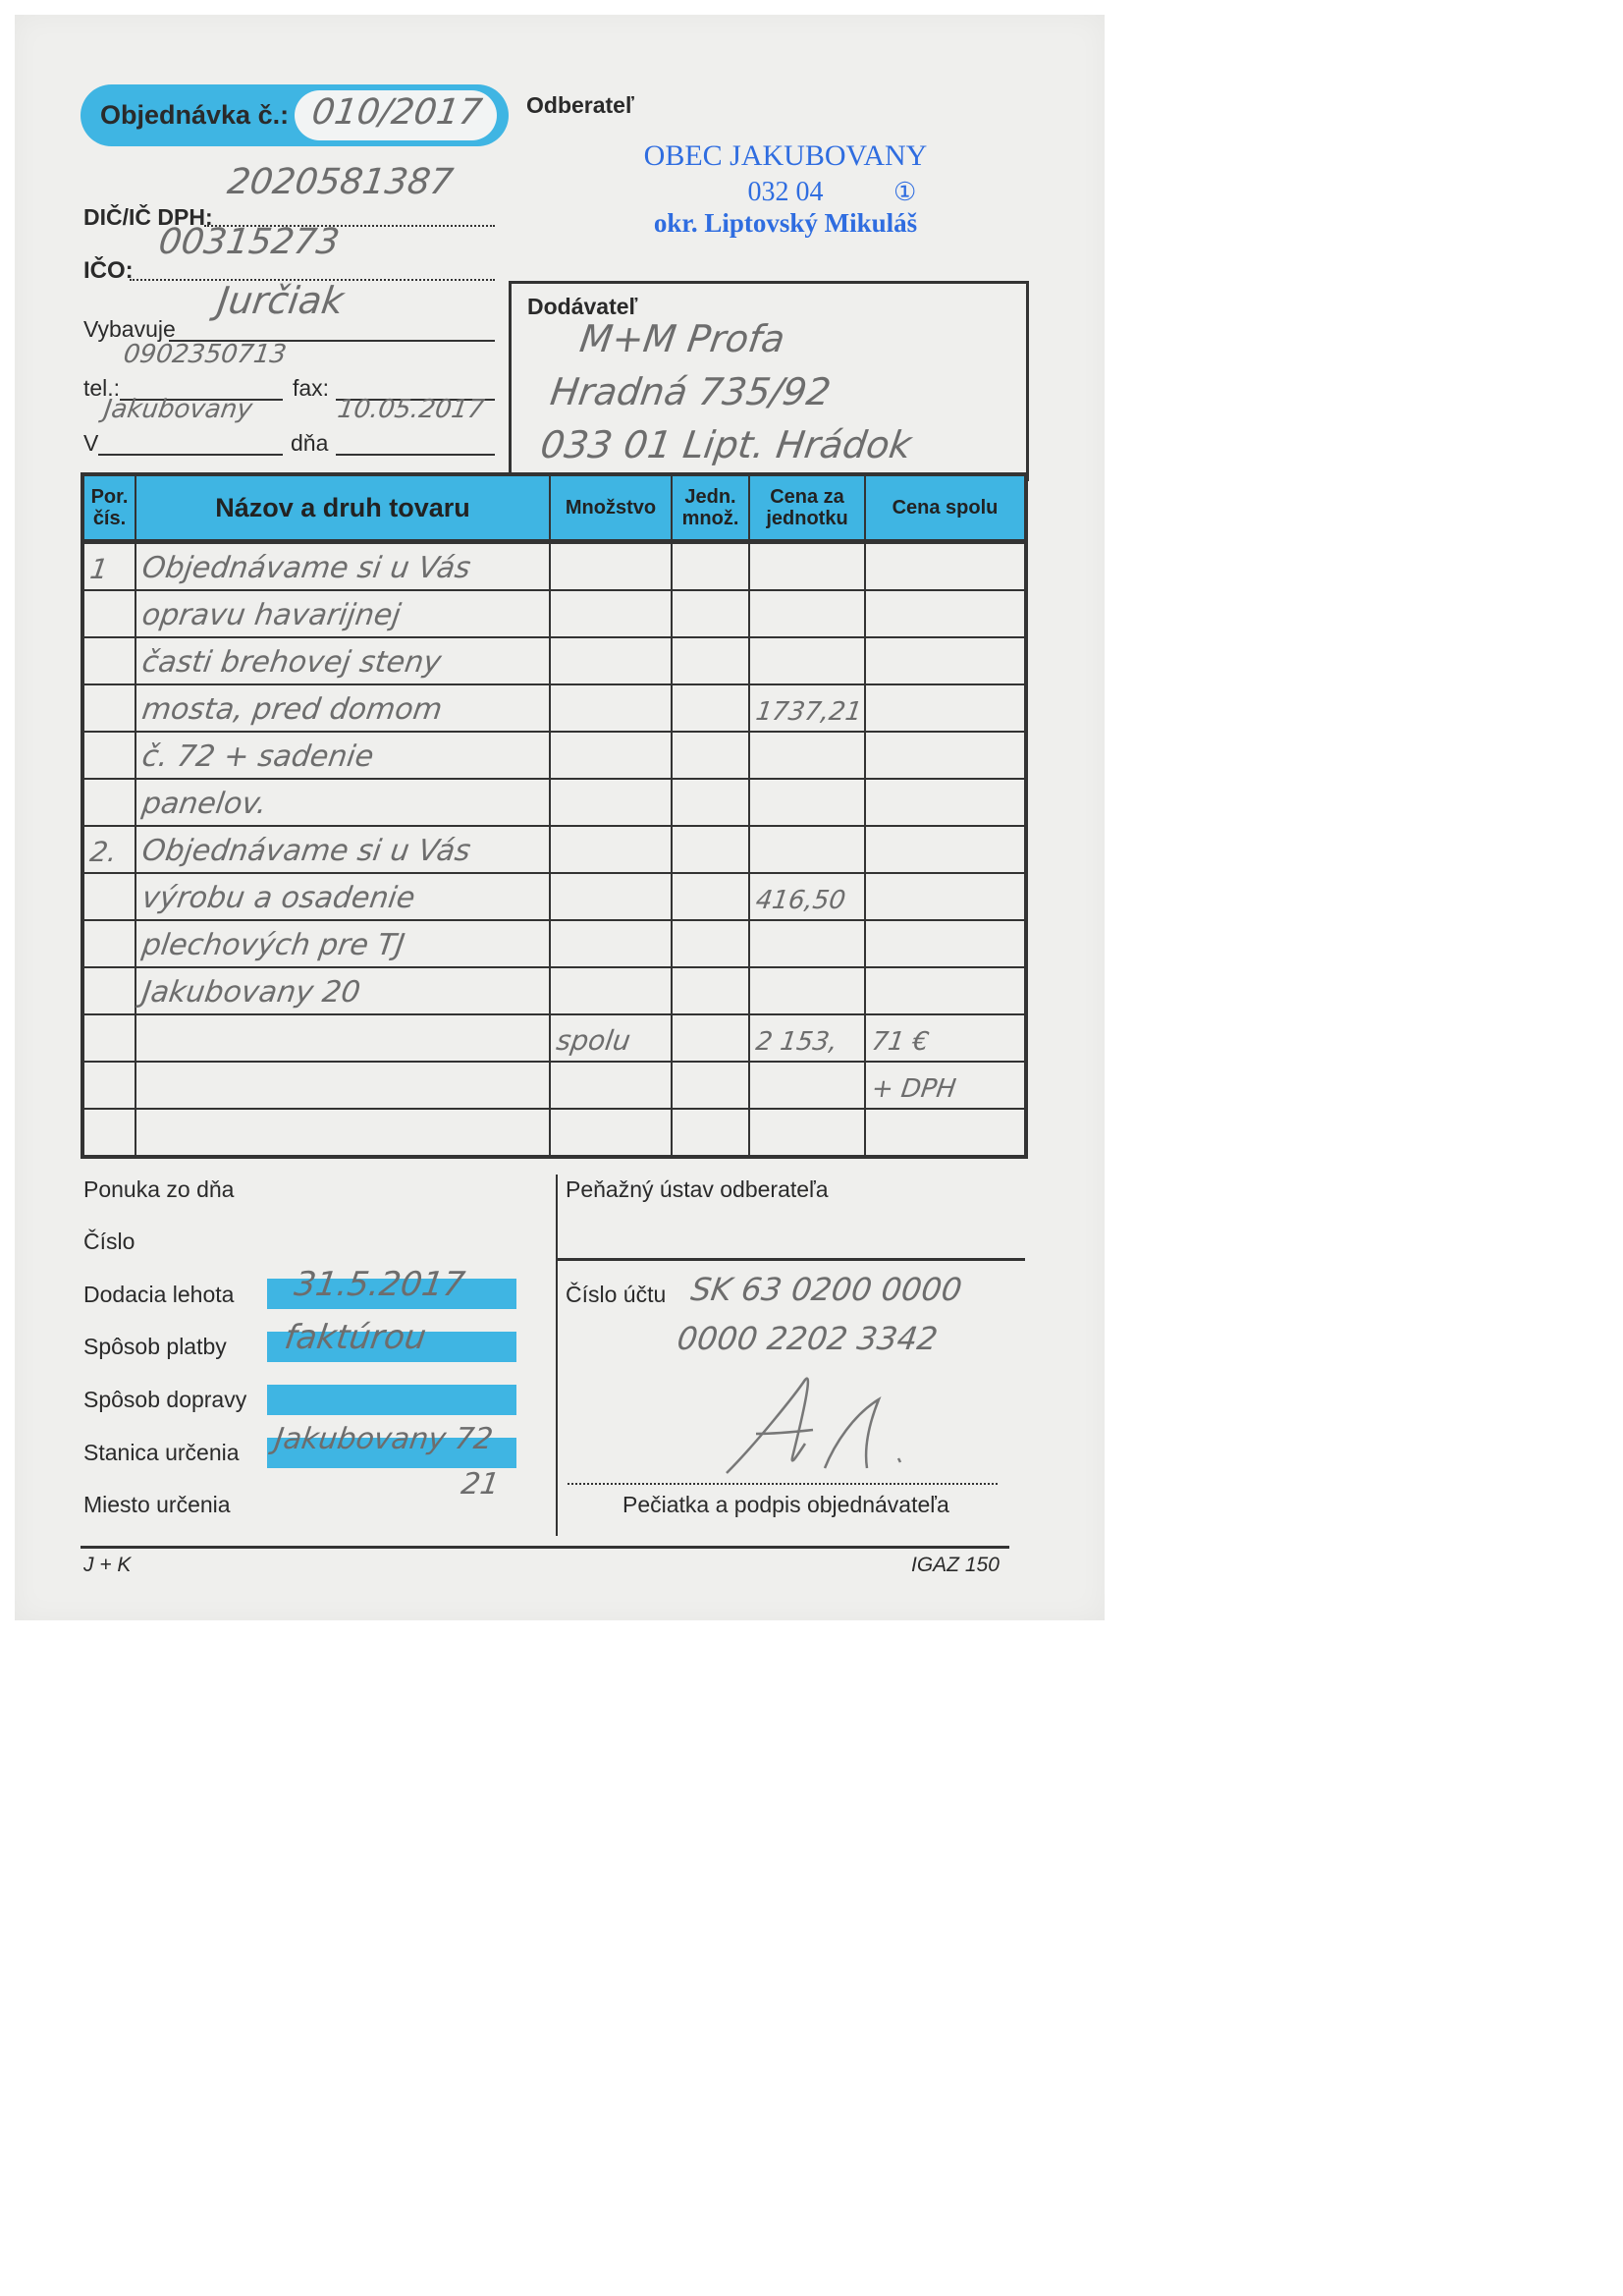 The image size is (1623, 2296). I want to click on vybavuje-field: Jurčiak, so click(332, 310).